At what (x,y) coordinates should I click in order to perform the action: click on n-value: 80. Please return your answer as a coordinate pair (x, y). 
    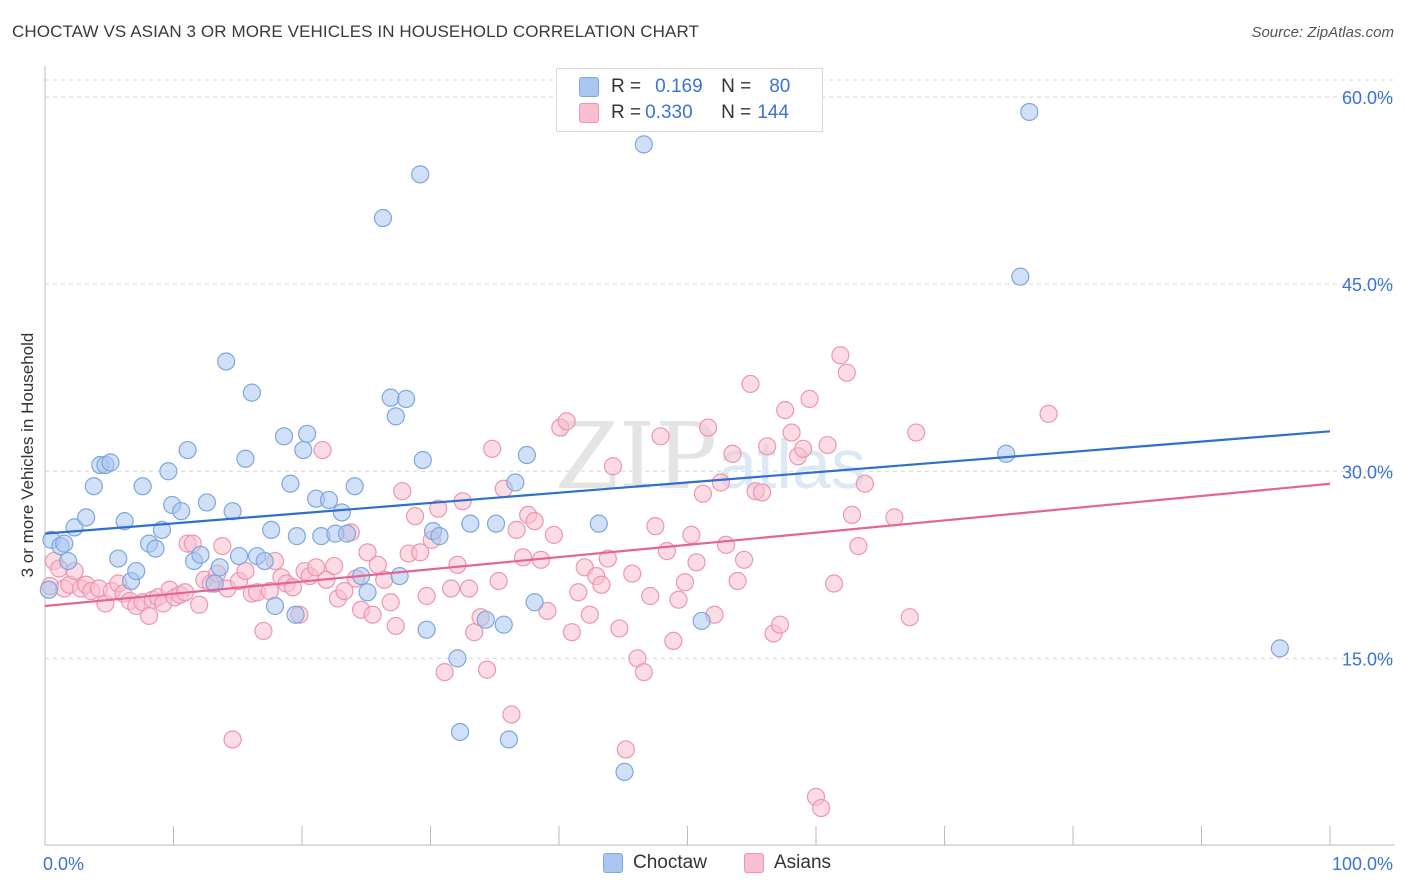
    Looking at the image, I should click on (780, 86).